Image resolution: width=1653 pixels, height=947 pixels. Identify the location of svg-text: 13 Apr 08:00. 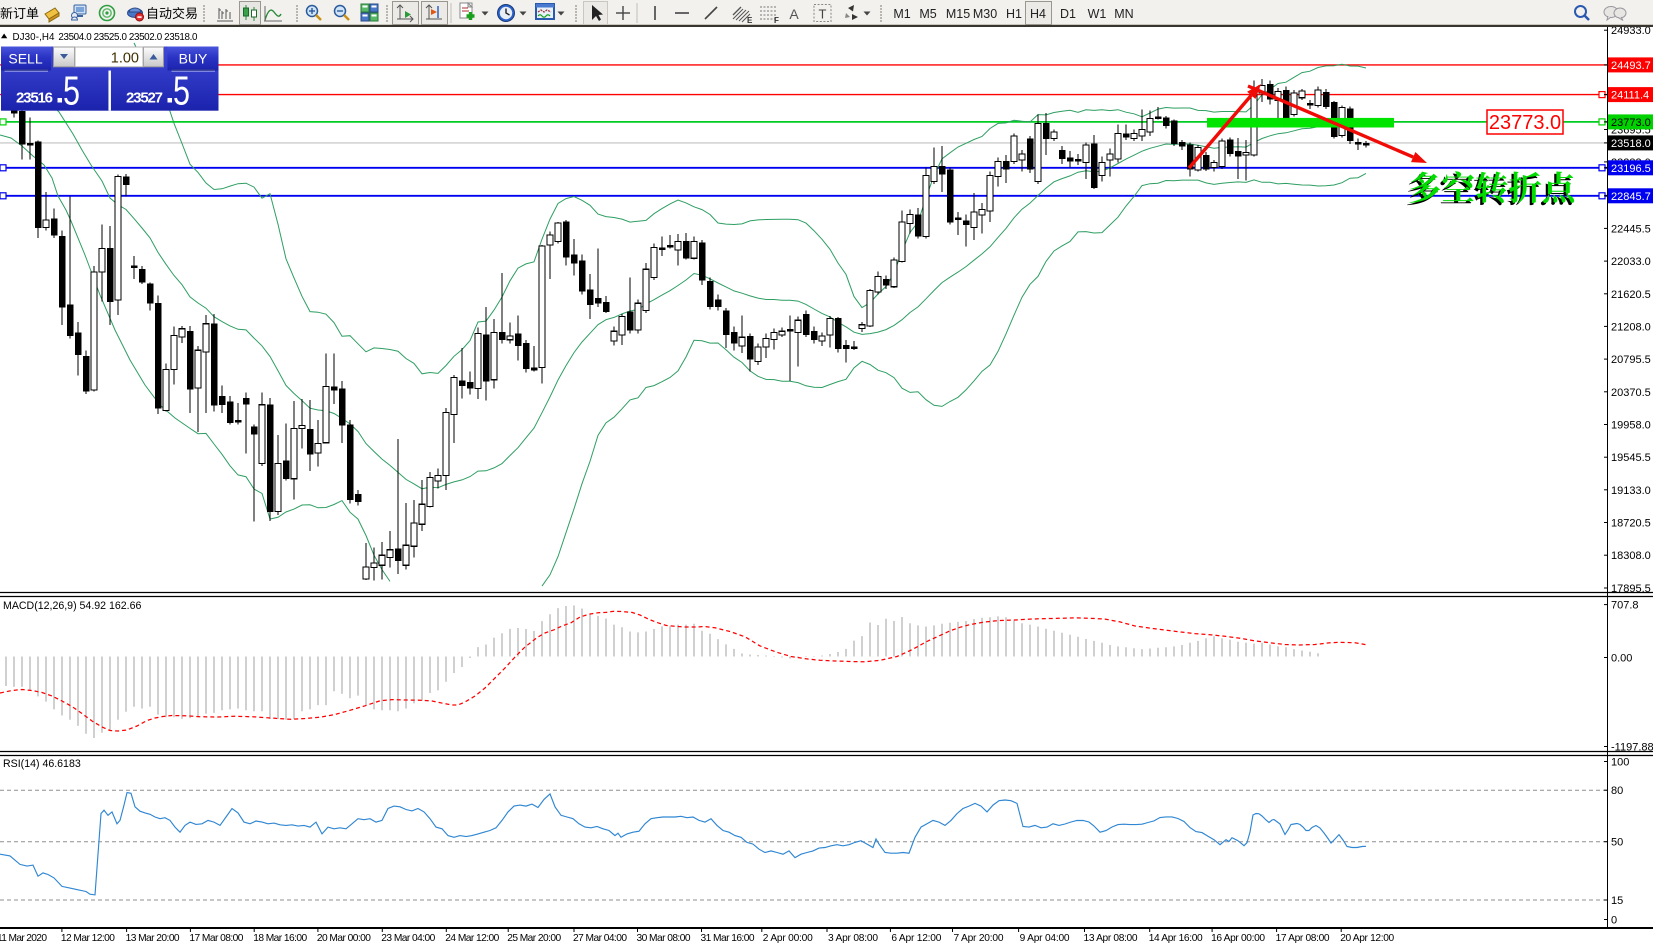
(1111, 938).